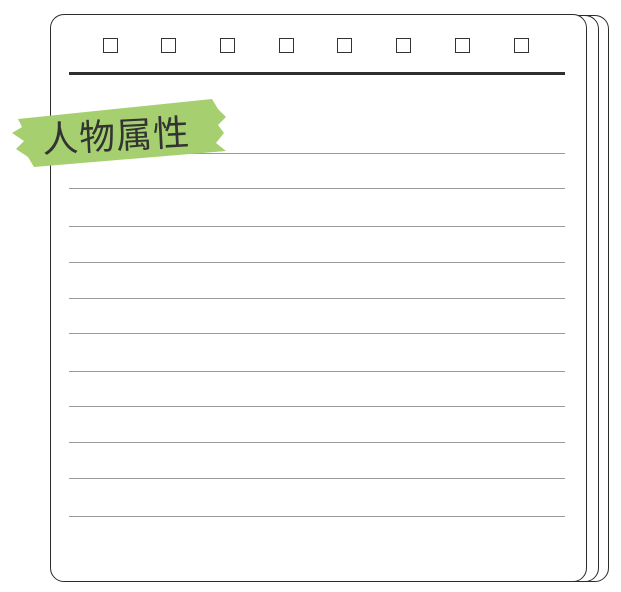 This screenshot has height=592, width=621. What do you see at coordinates (317, 73) in the screenshot?
I see `header-rule` at bounding box center [317, 73].